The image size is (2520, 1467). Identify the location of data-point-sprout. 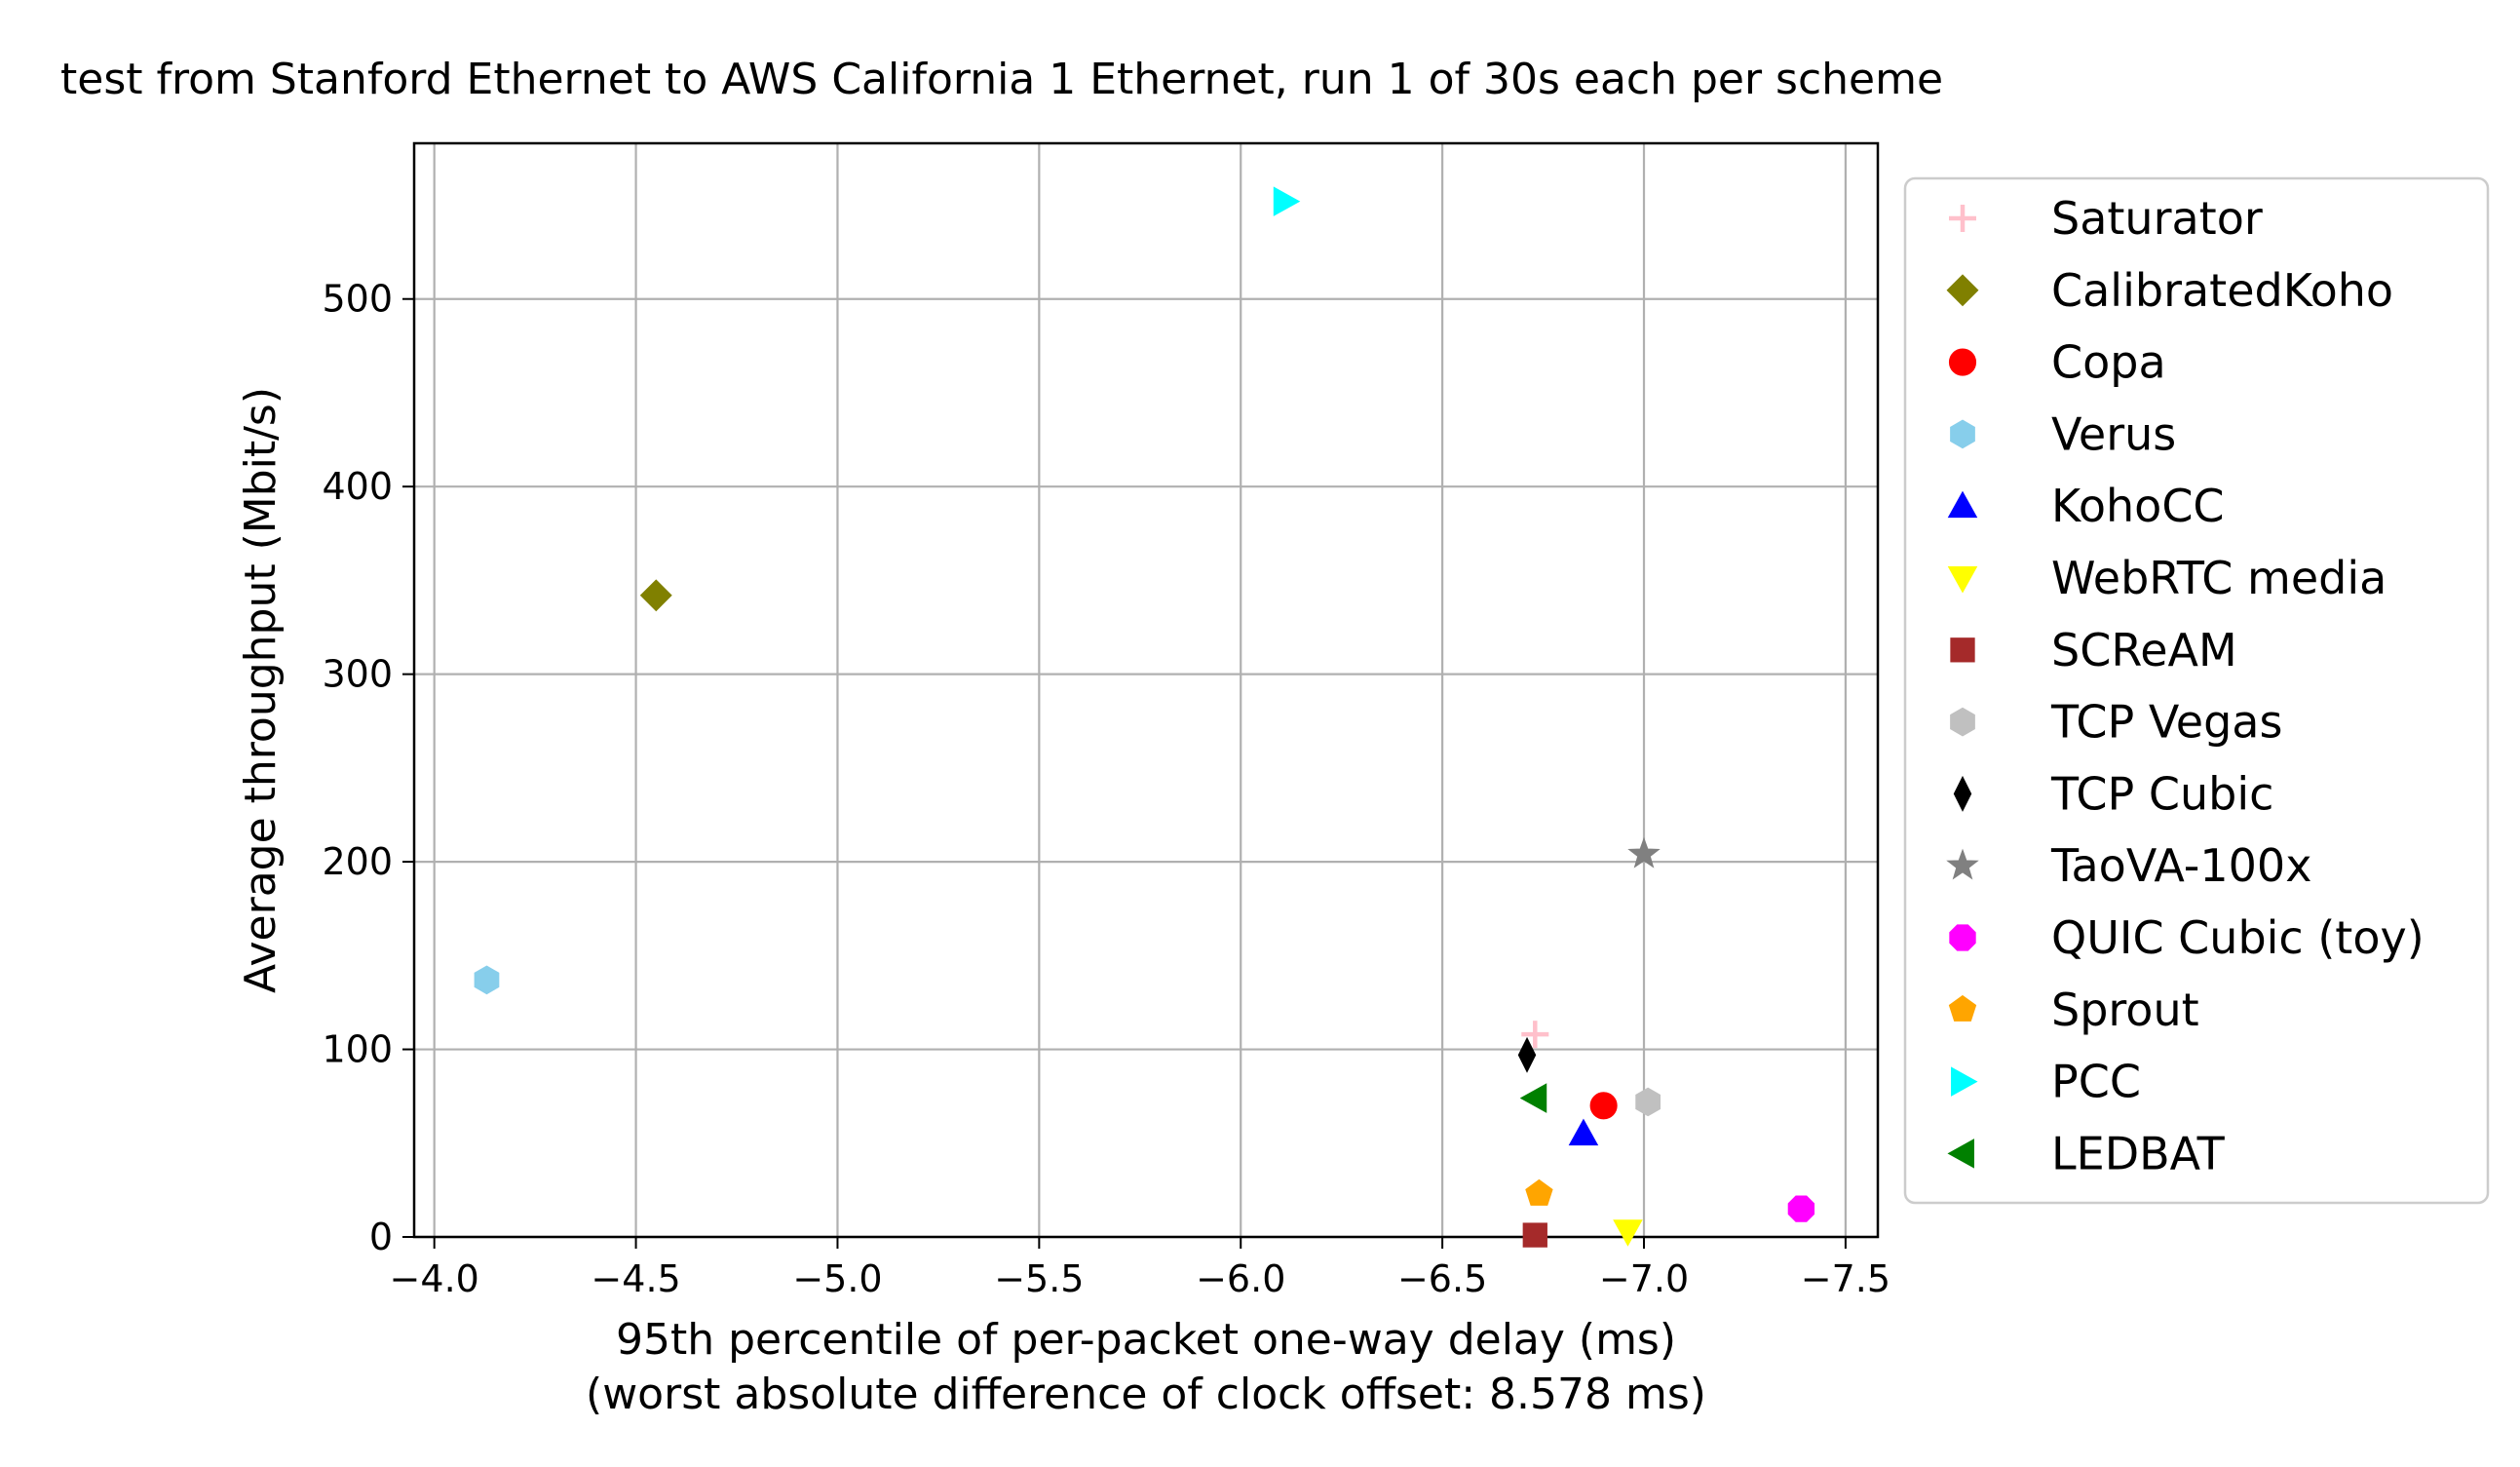
(1539, 1192).